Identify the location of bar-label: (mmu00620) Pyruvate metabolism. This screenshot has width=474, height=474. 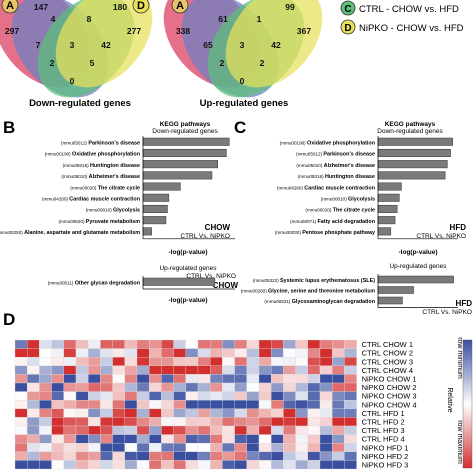
(99, 222).